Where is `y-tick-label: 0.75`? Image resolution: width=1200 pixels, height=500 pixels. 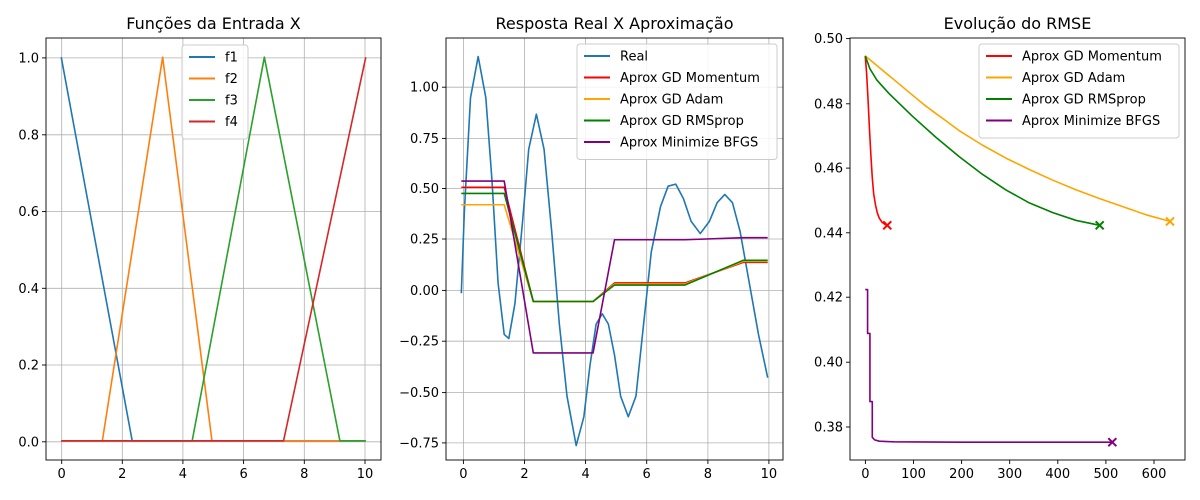
y-tick-label: 0.75 is located at coordinates (424, 139).